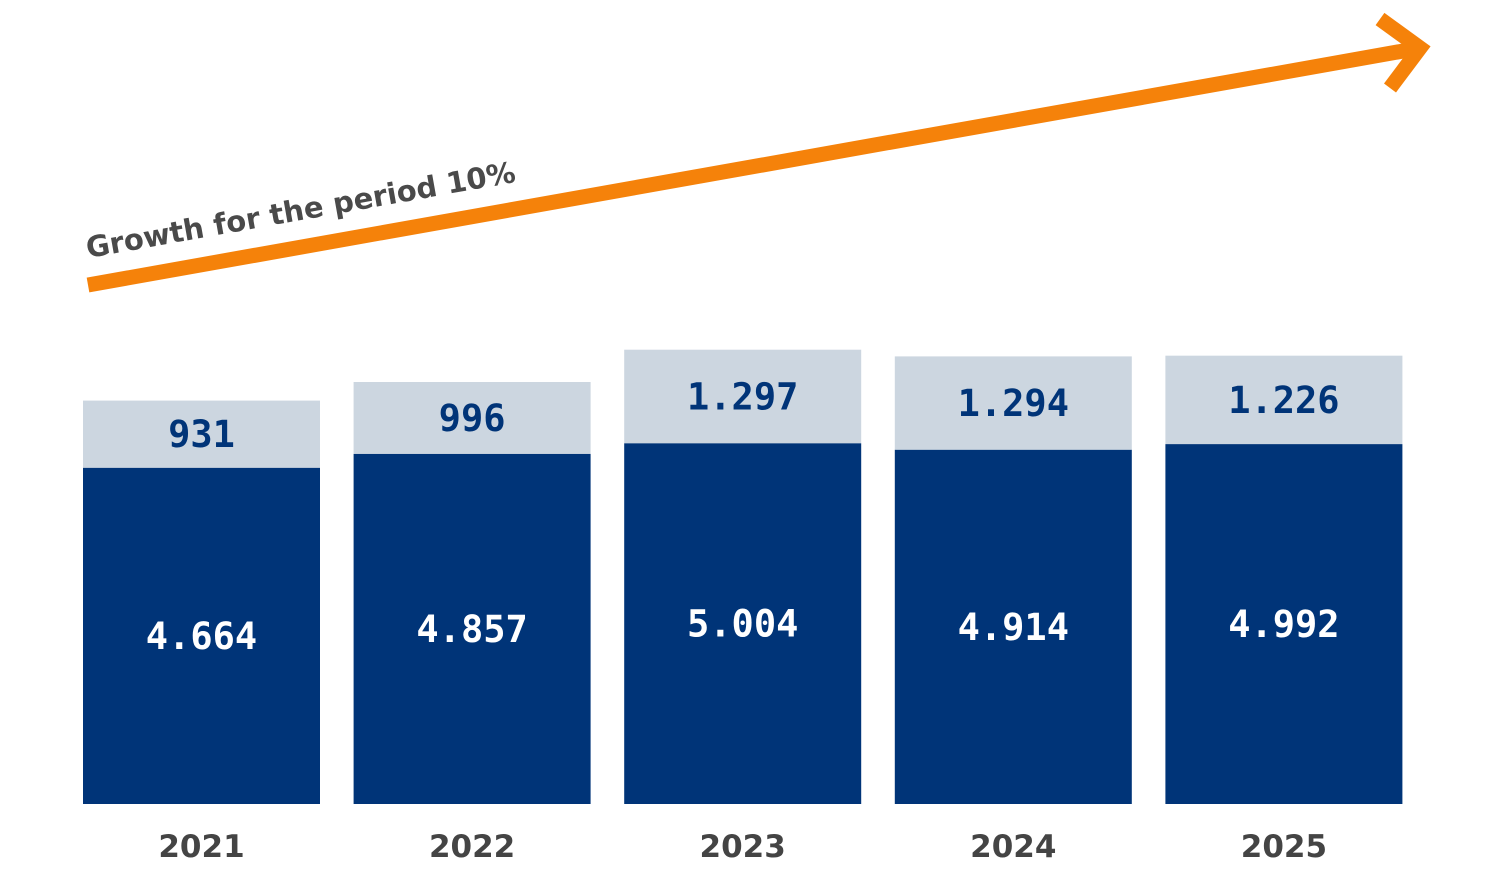  I want to click on year-label-2023: 2023, so click(743, 847).